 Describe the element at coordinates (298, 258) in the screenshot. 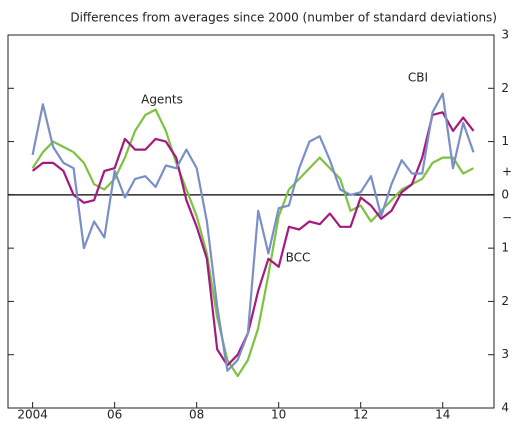

I see `series-label: BCC` at that location.